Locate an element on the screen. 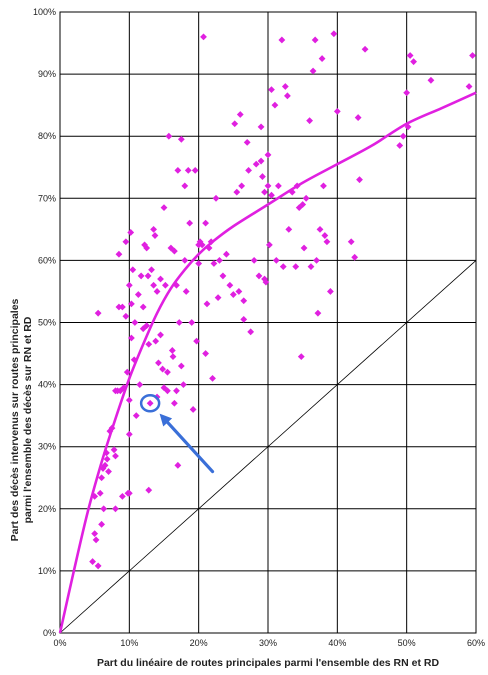  highlight-circle is located at coordinates (150, 403).